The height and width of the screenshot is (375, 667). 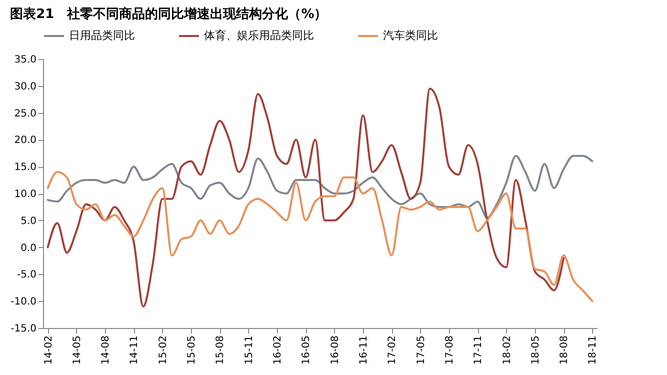 What do you see at coordinates (102, 35) in the screenshot?
I see `legend-label: 日用品类同比` at bounding box center [102, 35].